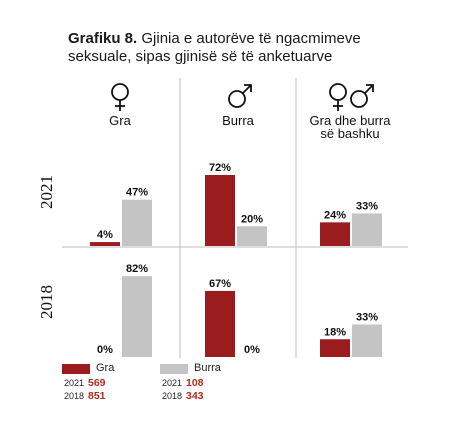 This screenshot has height=435, width=474. What do you see at coordinates (137, 193) in the screenshot?
I see `data-label-2021-burra-panel1: 47%` at bounding box center [137, 193].